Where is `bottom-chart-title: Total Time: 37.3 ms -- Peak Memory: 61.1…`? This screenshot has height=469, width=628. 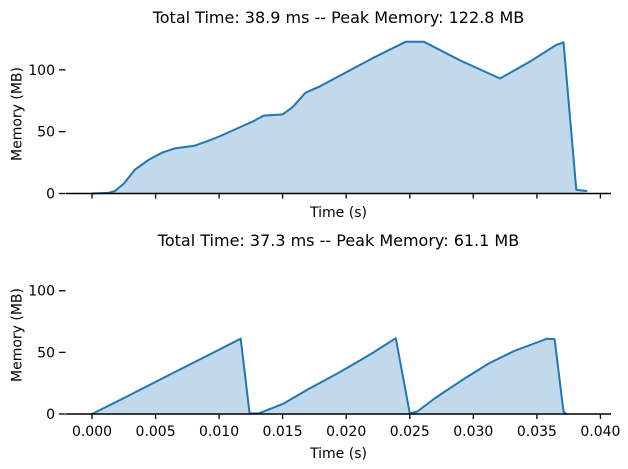 bottom-chart-title: Total Time: 37.3 ms -- Peak Memory: 61.1… is located at coordinates (338, 240).